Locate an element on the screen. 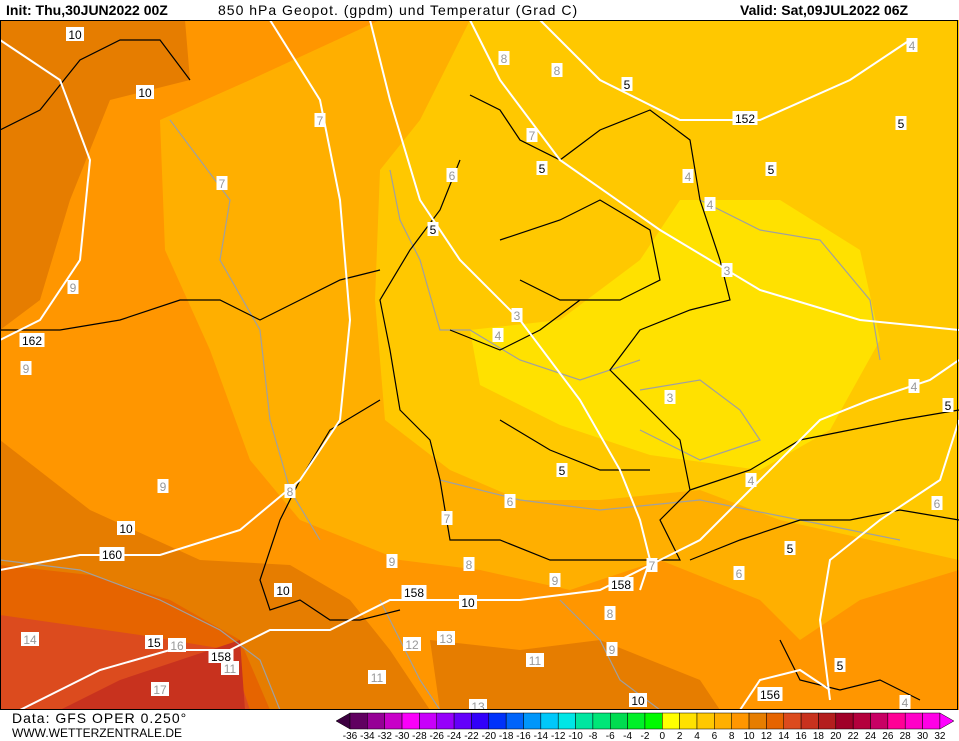 The height and width of the screenshot is (741, 959). colorbar-tick-label: -20 is located at coordinates (489, 736).